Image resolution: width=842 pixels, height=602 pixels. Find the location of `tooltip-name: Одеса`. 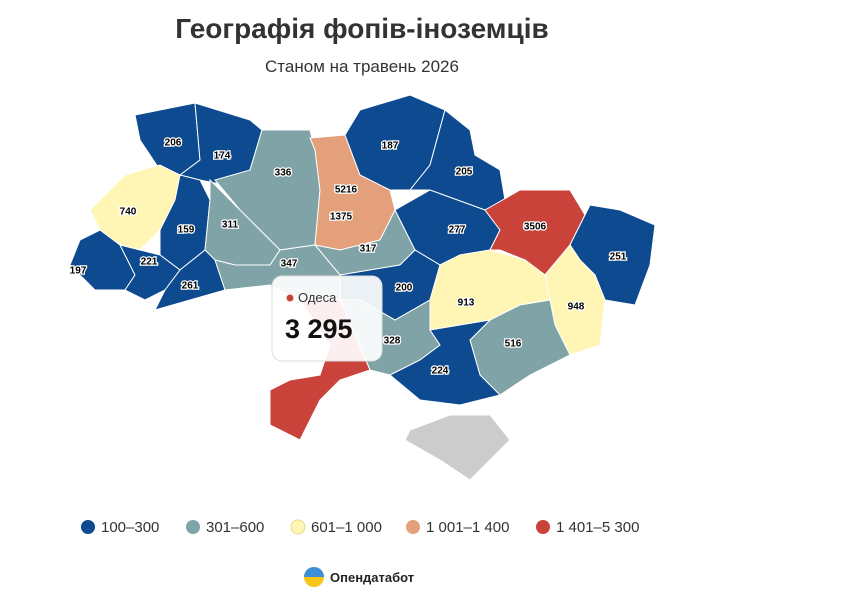

tooltip-name: Одеса is located at coordinates (317, 297).